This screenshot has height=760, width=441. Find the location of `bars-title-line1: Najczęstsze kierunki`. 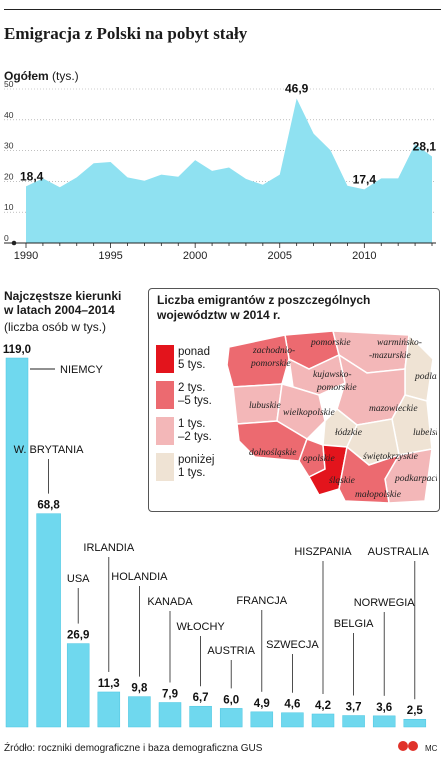

bars-title-line1: Najczęstsze kierunki is located at coordinates (63, 296).